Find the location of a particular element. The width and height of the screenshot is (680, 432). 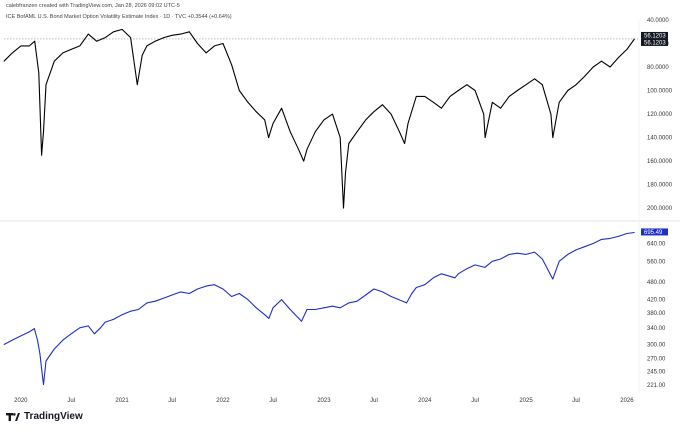

y-tick-label: 100.0000 is located at coordinates (660, 92).